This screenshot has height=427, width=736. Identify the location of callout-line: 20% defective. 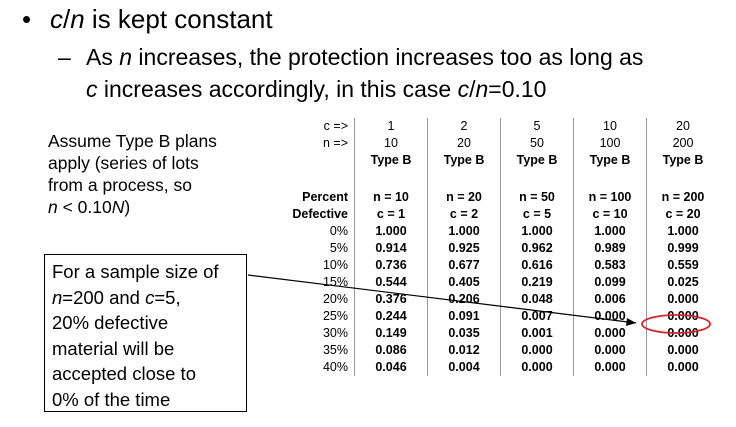
(110, 322).